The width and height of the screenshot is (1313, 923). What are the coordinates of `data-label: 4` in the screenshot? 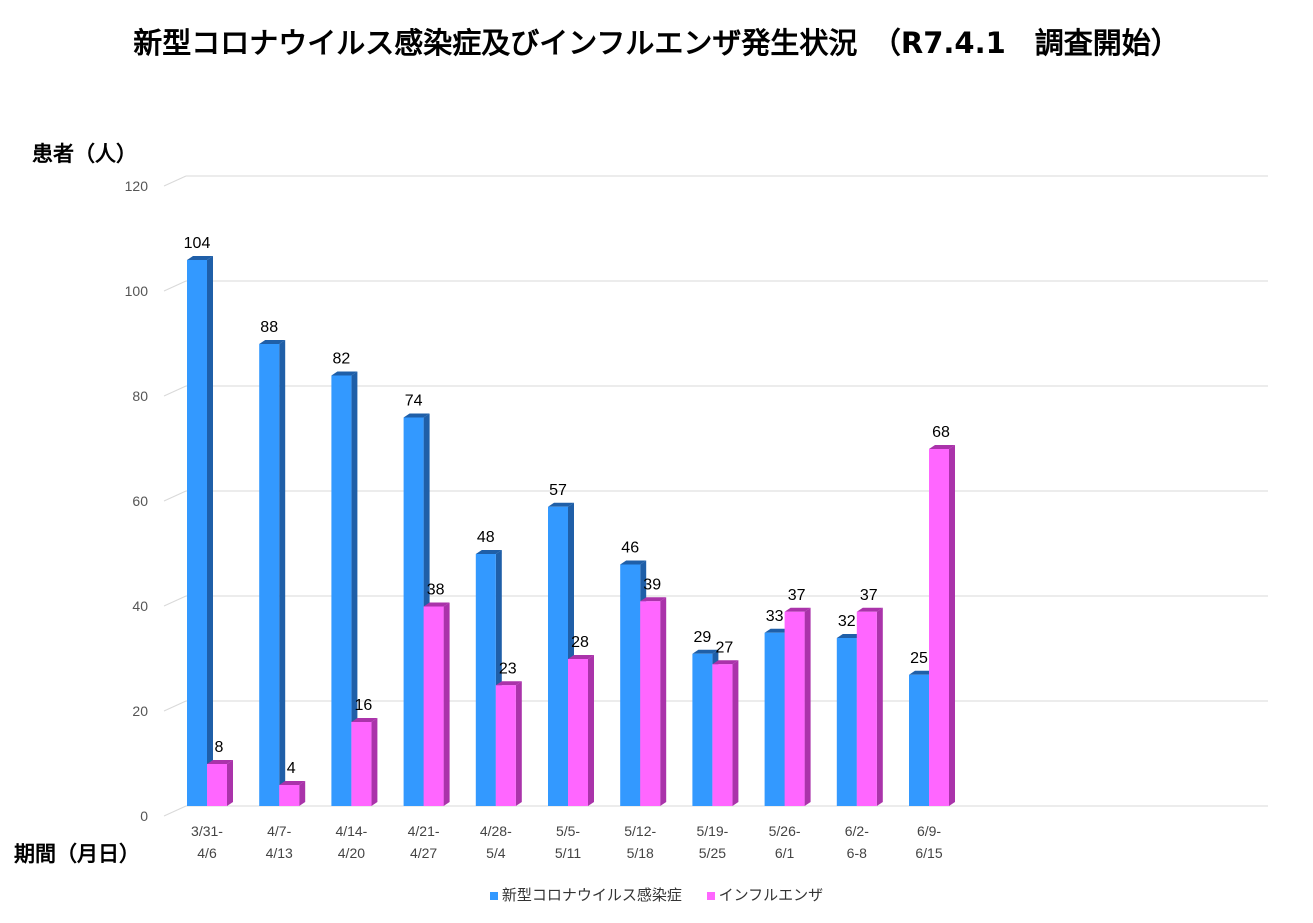 It's located at (291, 768).